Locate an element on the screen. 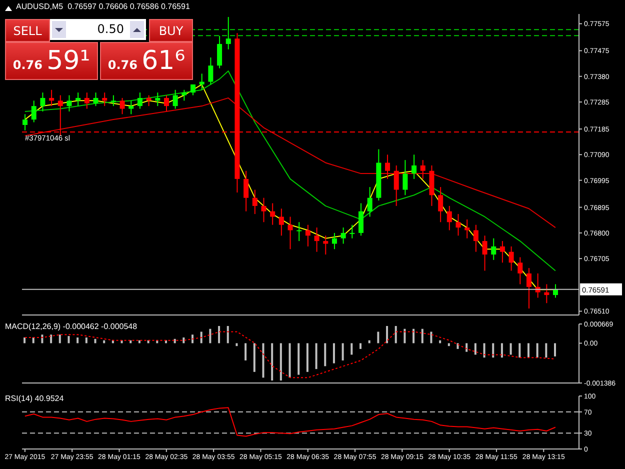 The width and height of the screenshot is (625, 469). annotation: 0.50 is located at coordinates (110, 29).